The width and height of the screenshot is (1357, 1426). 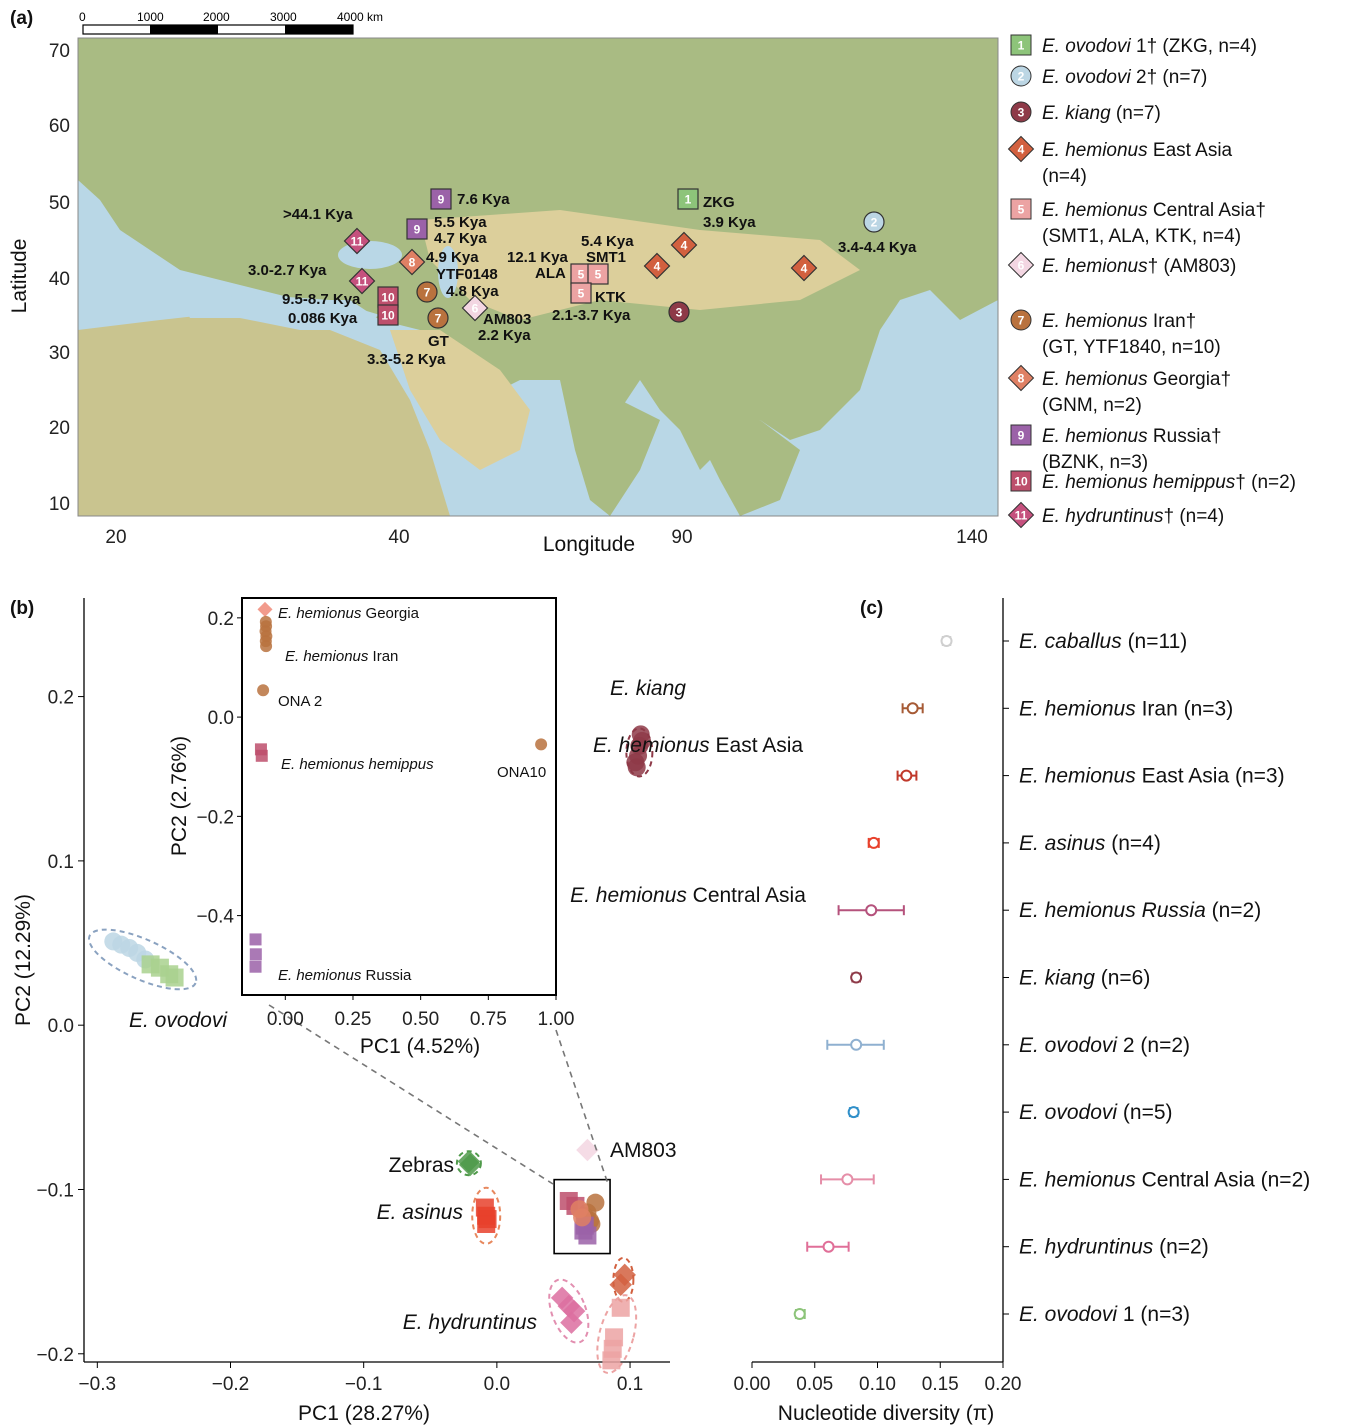 I want to click on legend-marker-number: 3, so click(x=1021, y=113).